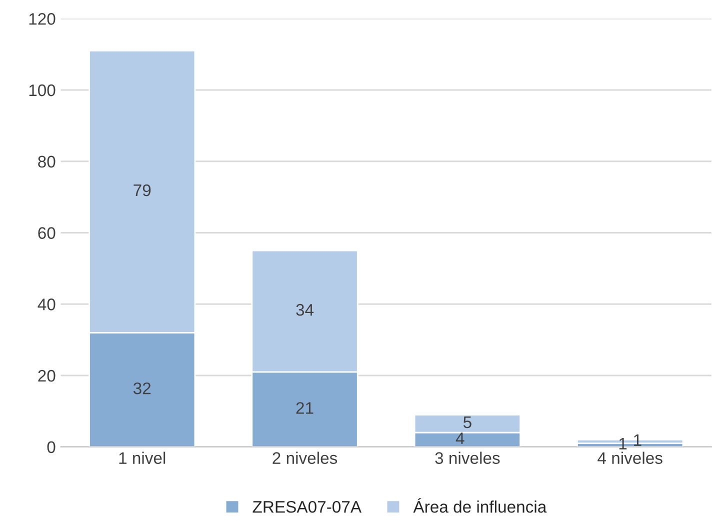  I want to click on y-tick-label: 60, so click(47, 233).